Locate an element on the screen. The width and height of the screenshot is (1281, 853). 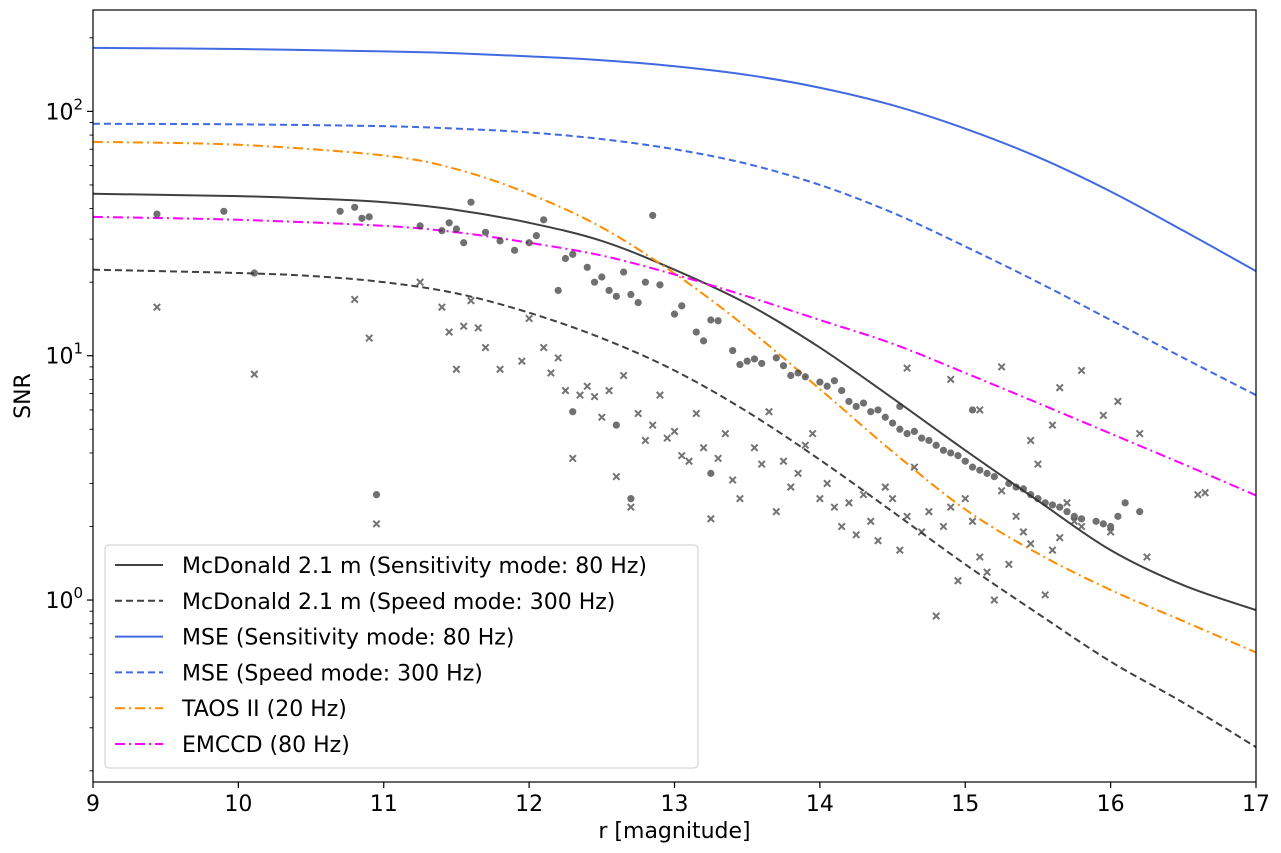
x-tick-label: 15 is located at coordinates (965, 804).